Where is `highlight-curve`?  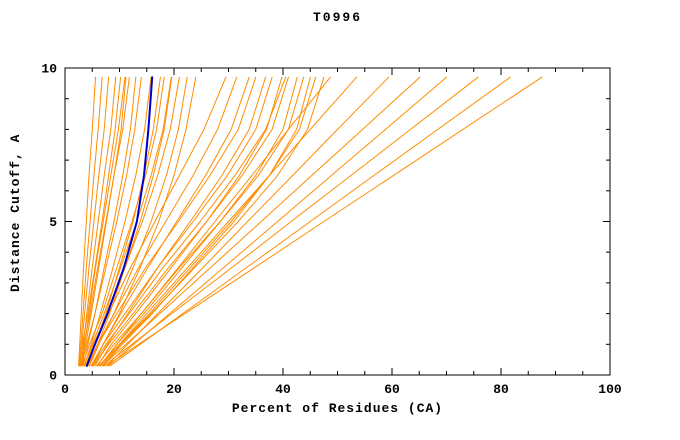 highlight-curve is located at coordinates (119, 221).